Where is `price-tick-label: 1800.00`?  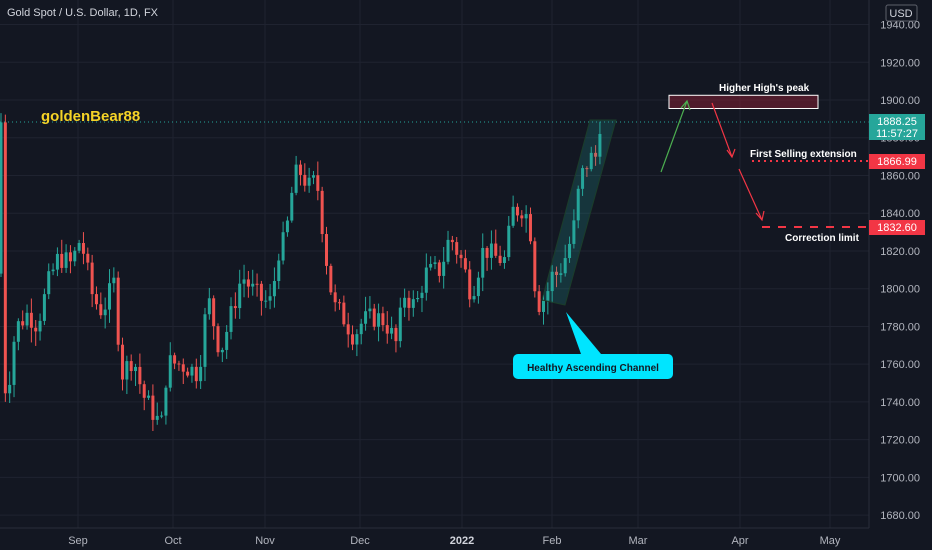
price-tick-label: 1800.00 is located at coordinates (900, 290).